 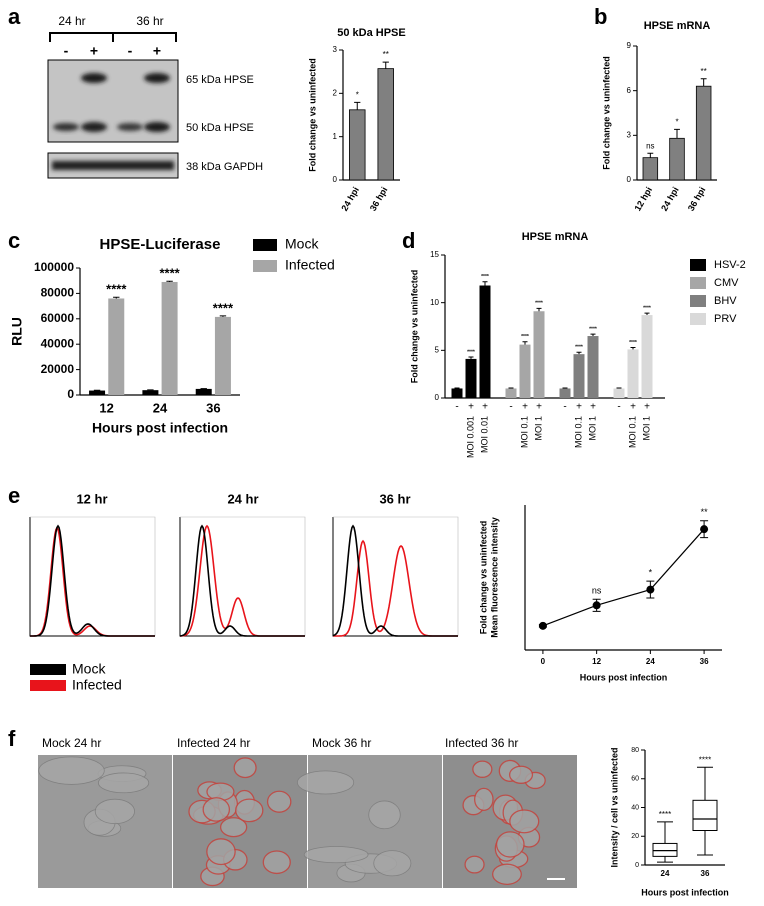 I want to click on flow-title: 36 hr, so click(x=394, y=498).